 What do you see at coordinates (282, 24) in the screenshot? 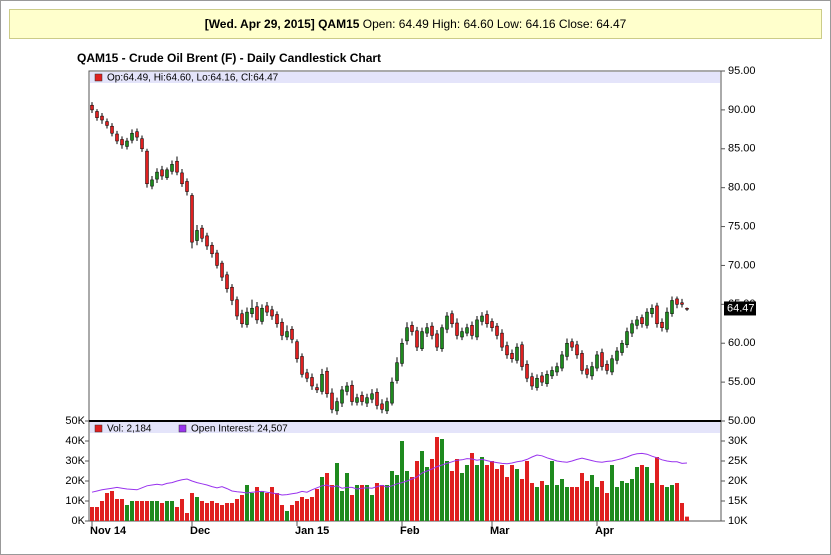
I see `quote-date: [Wed. Apr 29, 2015] QAM15` at bounding box center [282, 24].